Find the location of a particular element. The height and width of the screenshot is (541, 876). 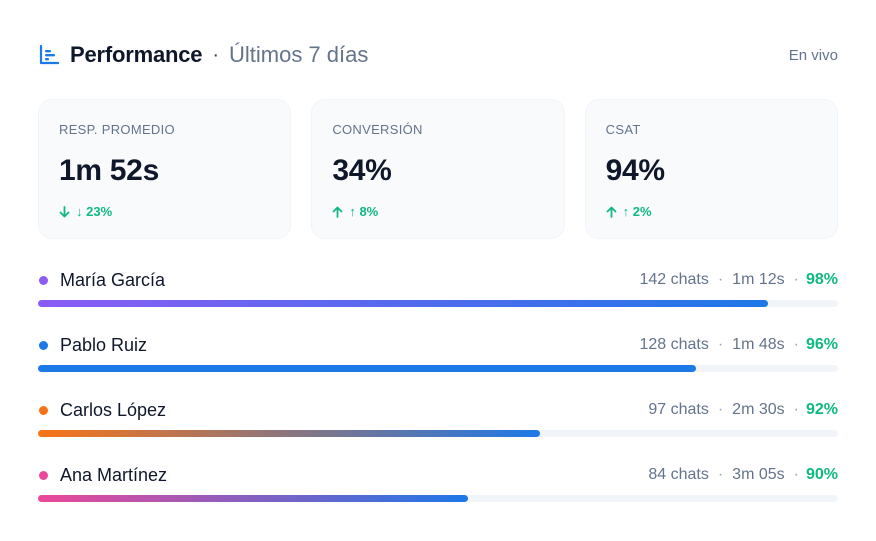

metric-label: CSAT is located at coordinates (623, 129).